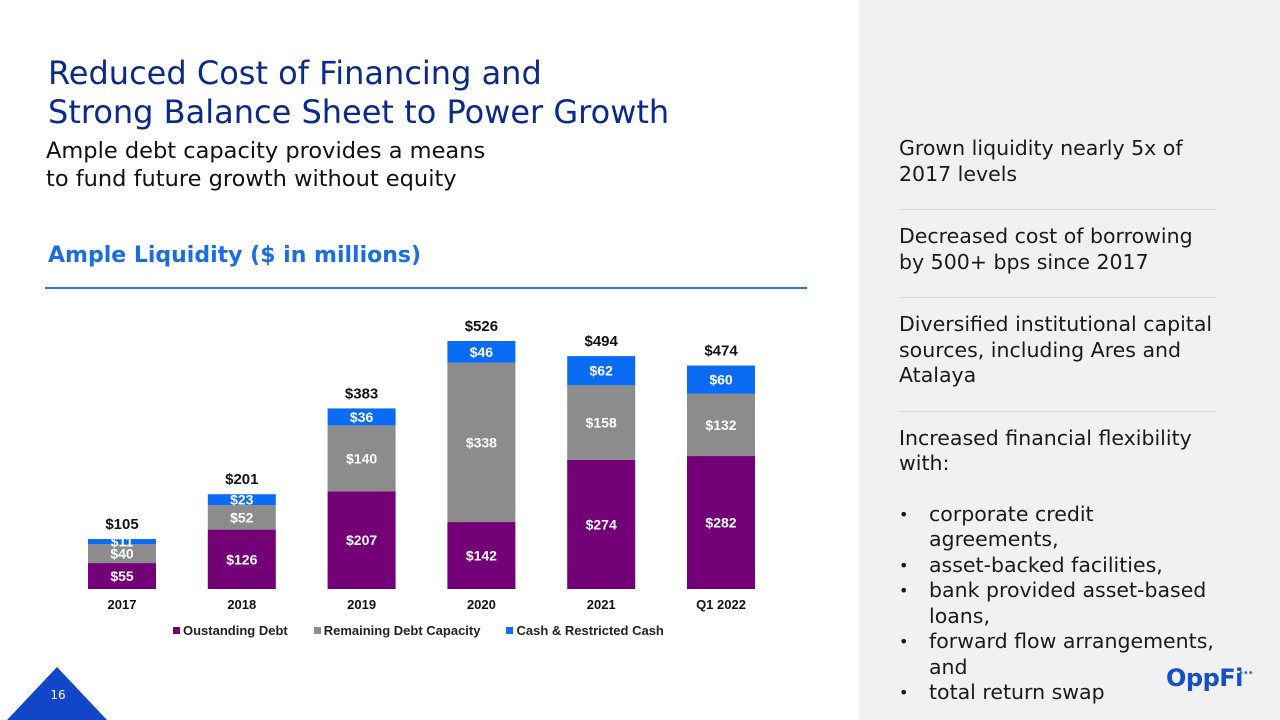  What do you see at coordinates (721, 351) in the screenshot?
I see `total-label: $474` at bounding box center [721, 351].